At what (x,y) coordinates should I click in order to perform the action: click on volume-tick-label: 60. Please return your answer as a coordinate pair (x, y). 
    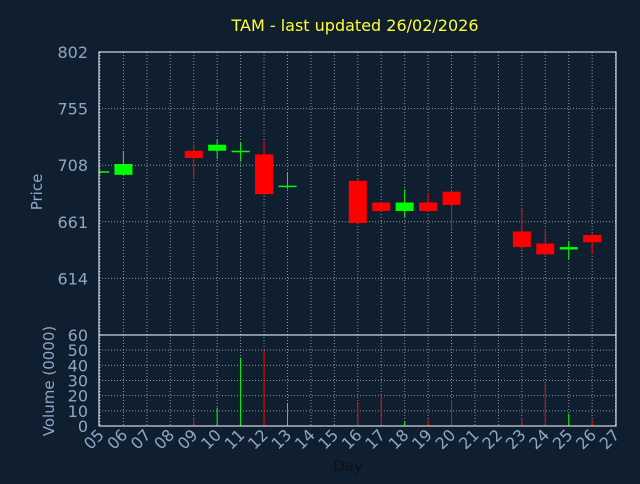
    Looking at the image, I should click on (78, 335).